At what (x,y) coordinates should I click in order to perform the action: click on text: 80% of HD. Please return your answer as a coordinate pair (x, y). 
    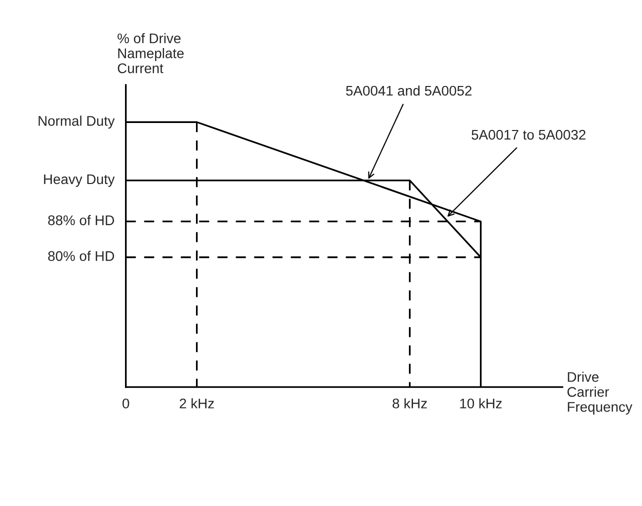
    Looking at the image, I should click on (81, 255).